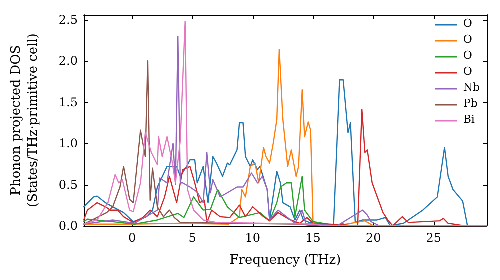 Image resolution: width=500 pixels, height=280 pixels. What do you see at coordinates (470, 103) in the screenshot?
I see `legend-label: Pb` at bounding box center [470, 103].